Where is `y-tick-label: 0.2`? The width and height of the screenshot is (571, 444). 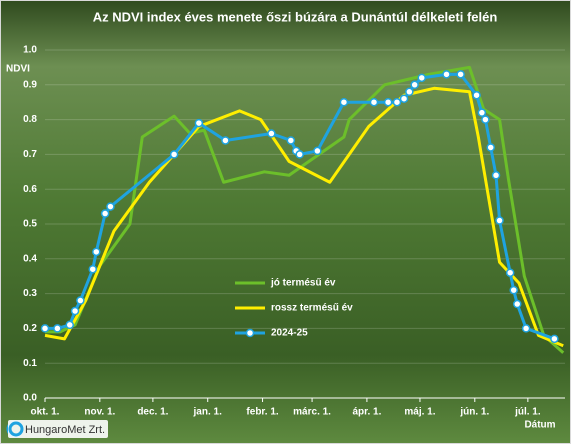
y-tick-label: 0.2 is located at coordinates (30, 328).